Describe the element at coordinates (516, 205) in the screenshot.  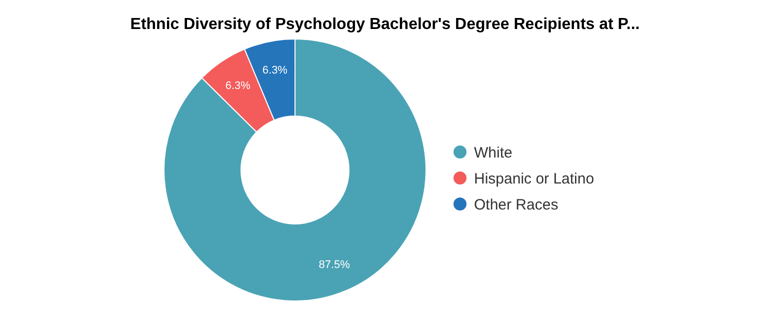
I see `legend-label: Other Races` at that location.